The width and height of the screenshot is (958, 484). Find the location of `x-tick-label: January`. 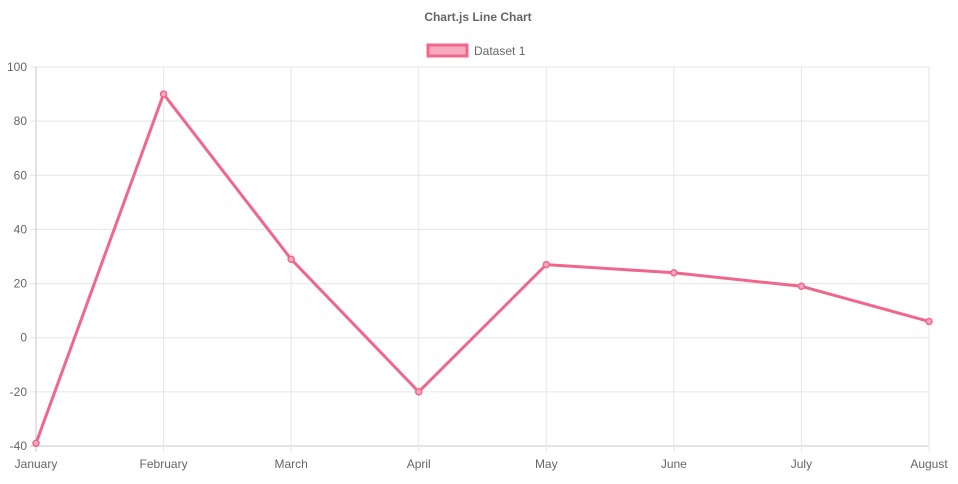

x-tick-label: January is located at coordinates (36, 464).